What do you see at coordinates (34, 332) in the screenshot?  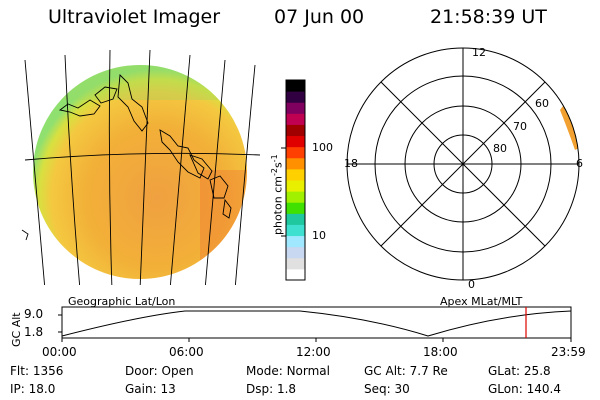 I see `timeline-ytick-1: 1.8` at bounding box center [34, 332].